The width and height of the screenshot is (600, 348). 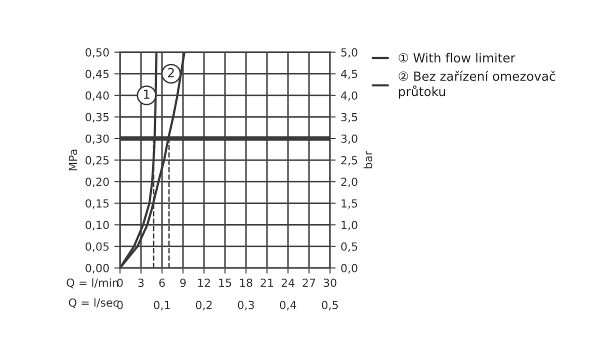 What do you see at coordinates (246, 282) in the screenshot?
I see `x-tick-label: 18` at bounding box center [246, 282].